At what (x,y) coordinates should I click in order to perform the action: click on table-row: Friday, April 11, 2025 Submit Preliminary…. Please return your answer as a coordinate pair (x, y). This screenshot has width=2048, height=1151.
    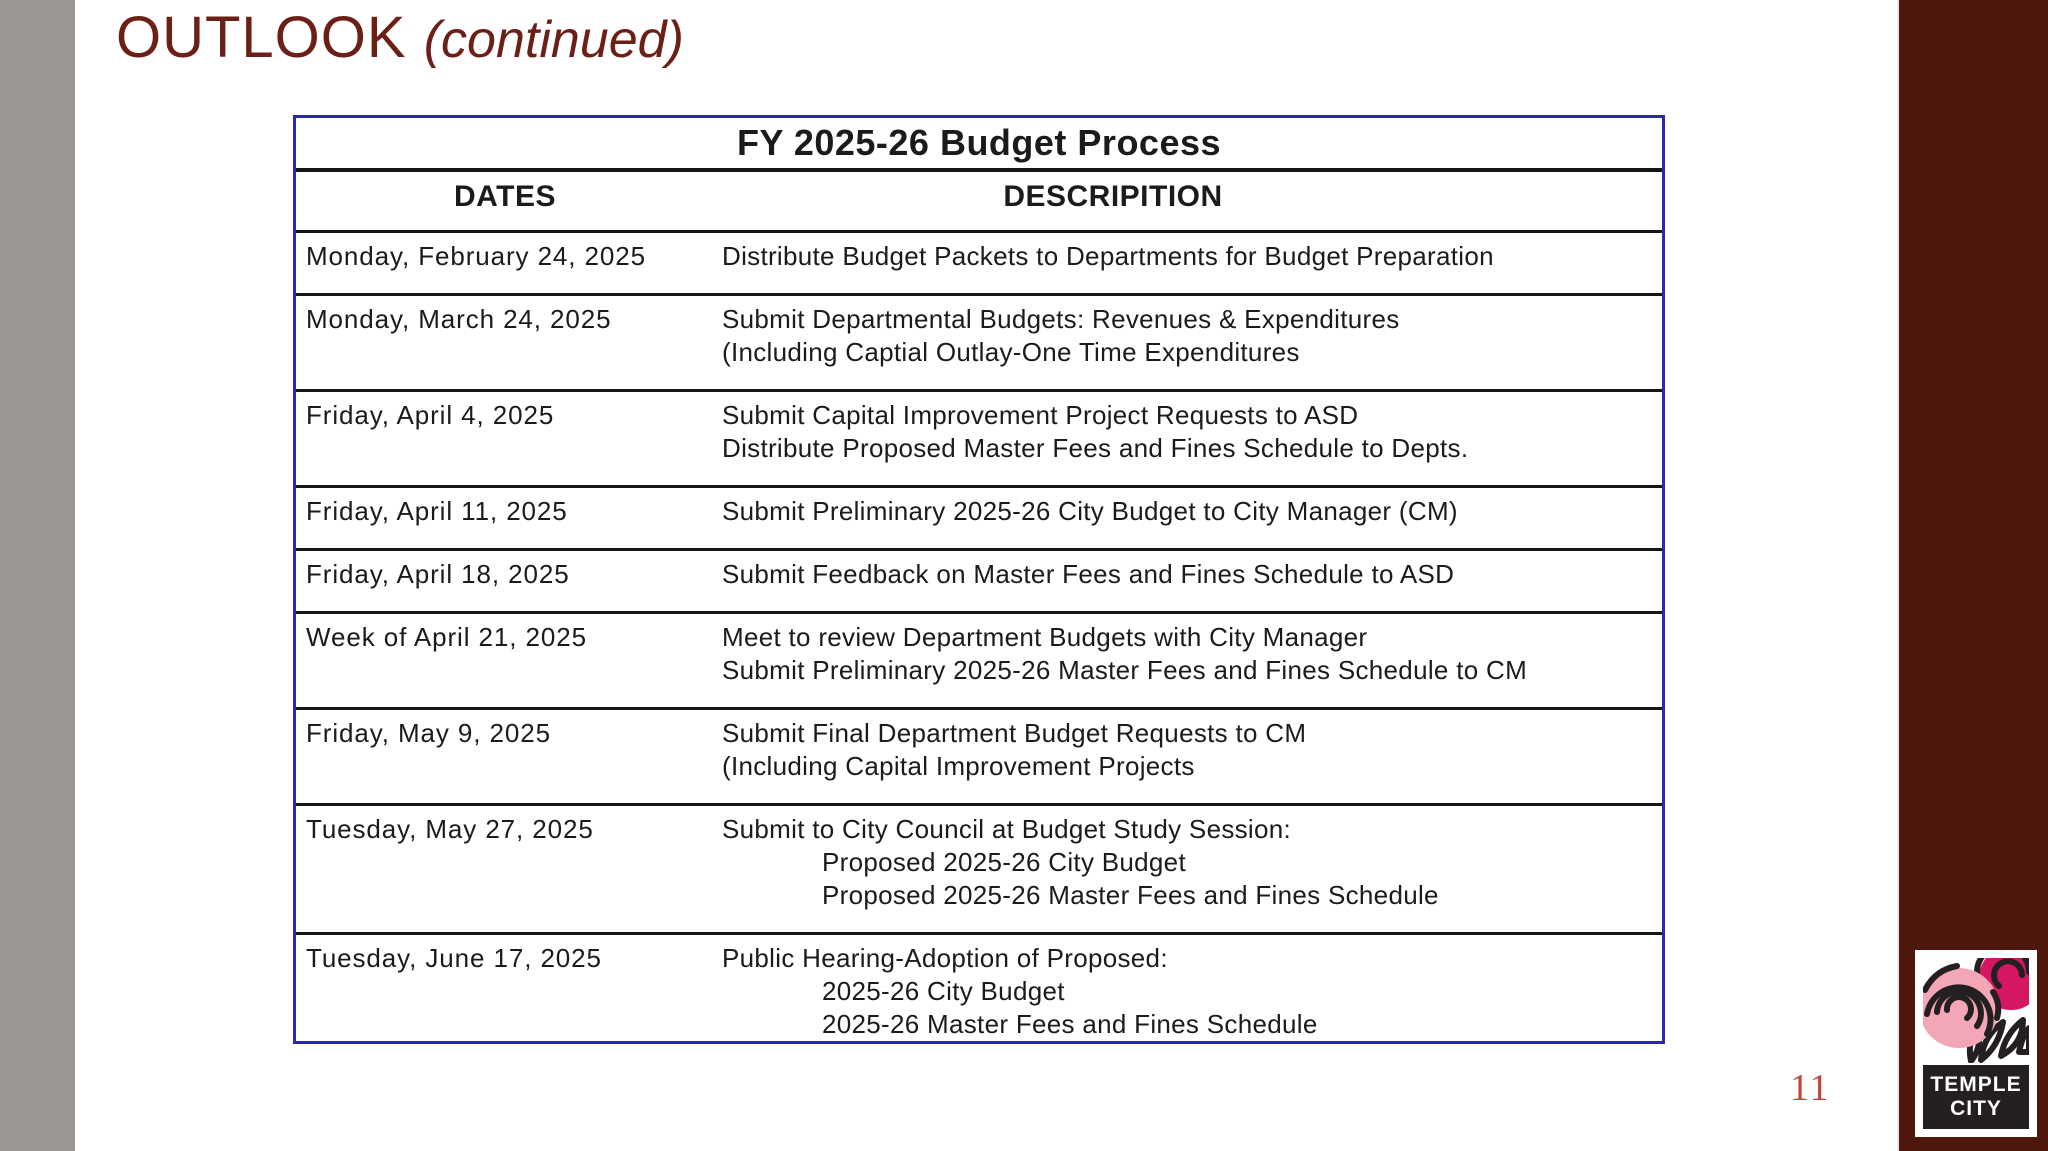
    Looking at the image, I should click on (979, 516).